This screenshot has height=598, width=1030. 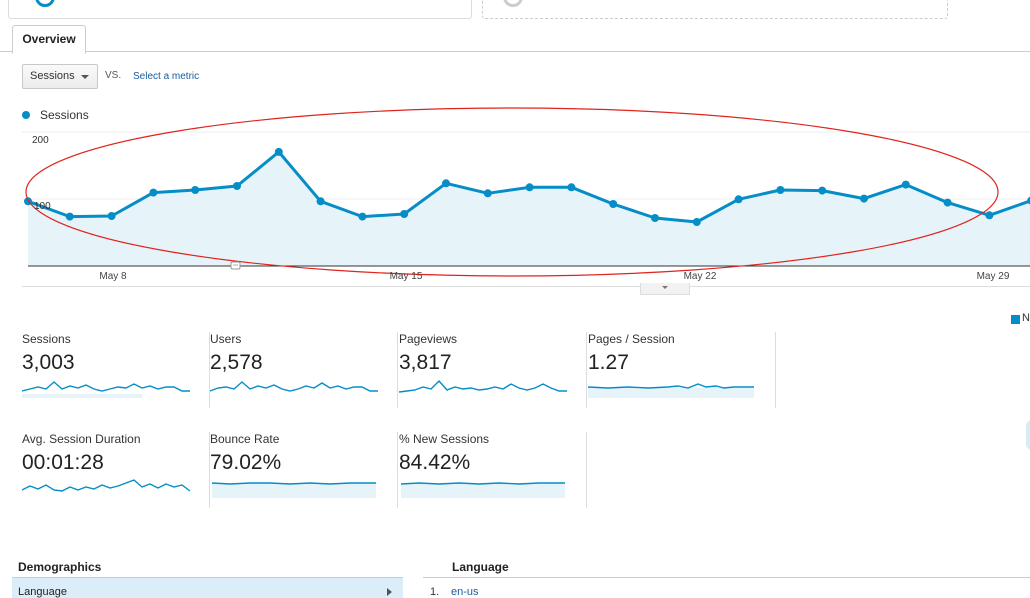 What do you see at coordinates (207, 577) in the screenshot?
I see `demographics-divider` at bounding box center [207, 577].